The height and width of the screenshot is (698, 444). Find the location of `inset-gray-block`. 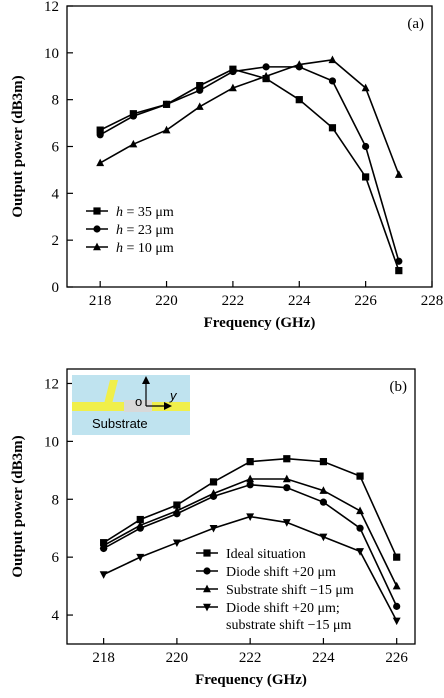

inset-gray-block is located at coordinates (138, 406).